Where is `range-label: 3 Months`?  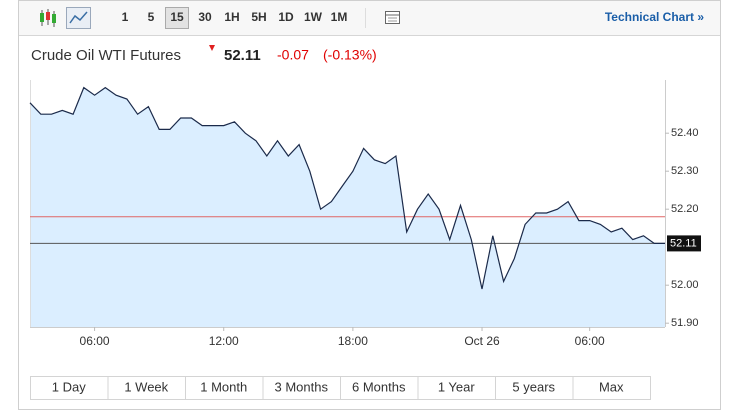 range-label: 3 Months is located at coordinates (302, 386).